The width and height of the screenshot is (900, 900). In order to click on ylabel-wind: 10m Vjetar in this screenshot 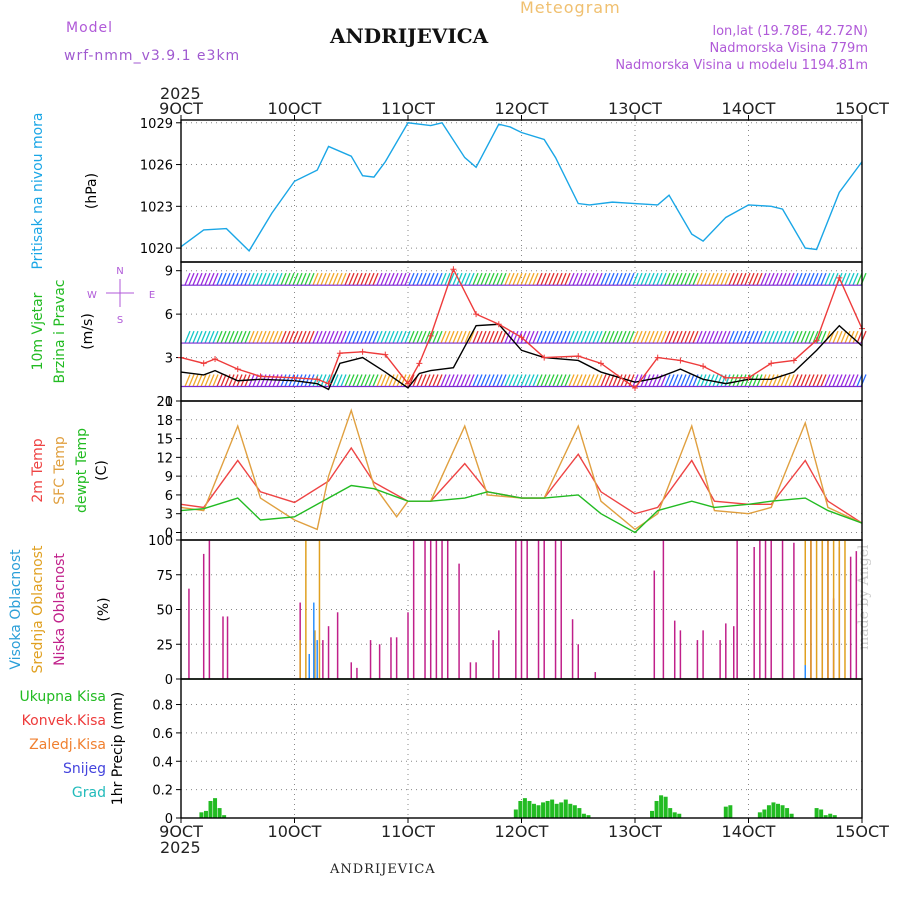, I will do `click(38, 331)`.